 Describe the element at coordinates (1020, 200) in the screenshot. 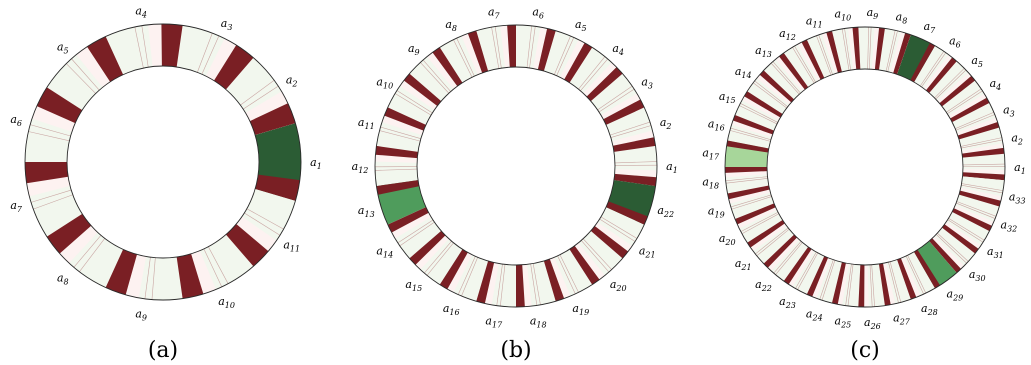

I see `segment-label-subscript: 33` at that location.